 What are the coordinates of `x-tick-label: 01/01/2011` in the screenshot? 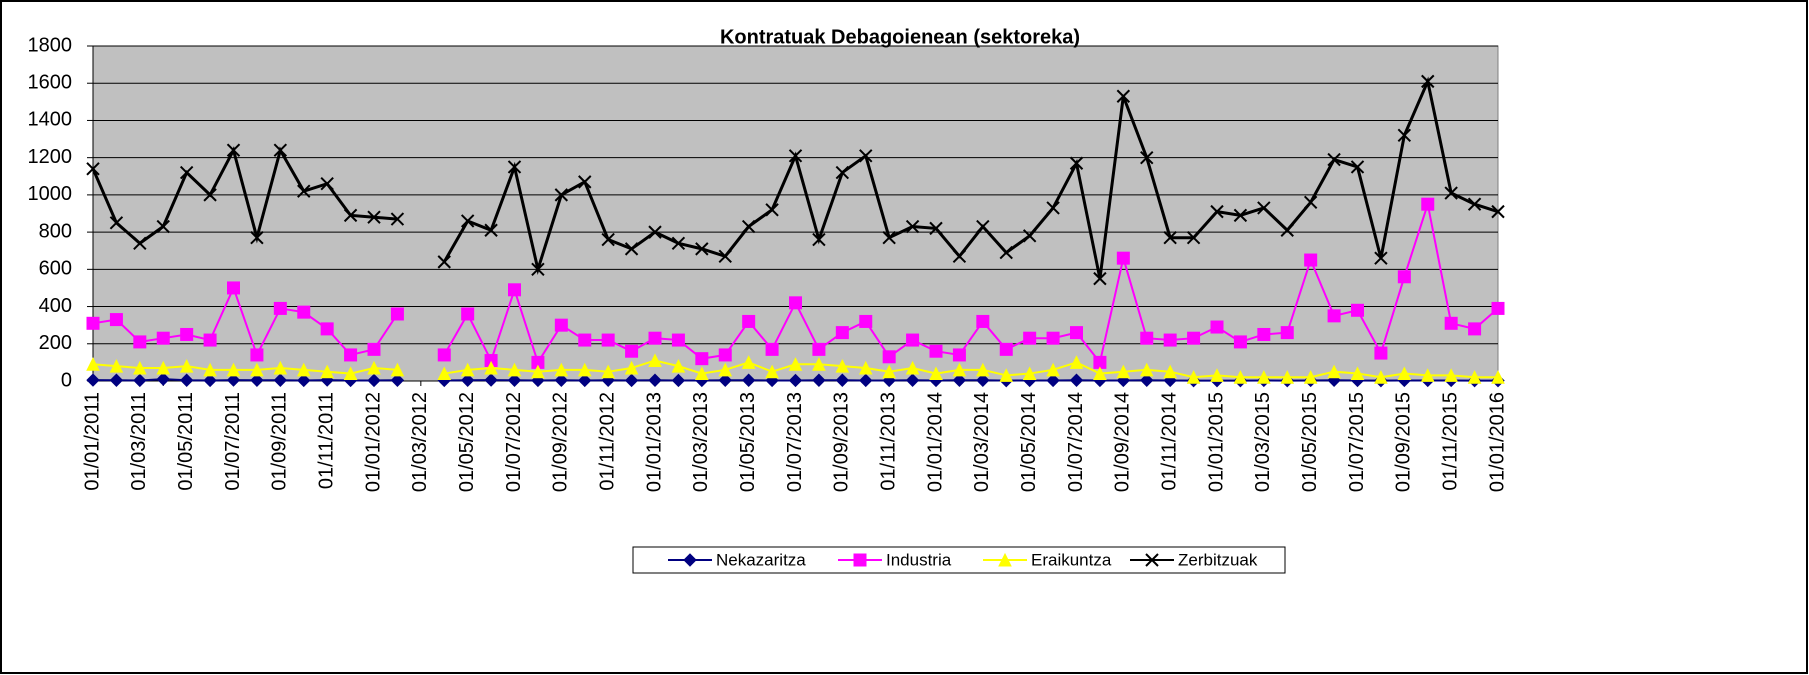 It's located at (92, 441).